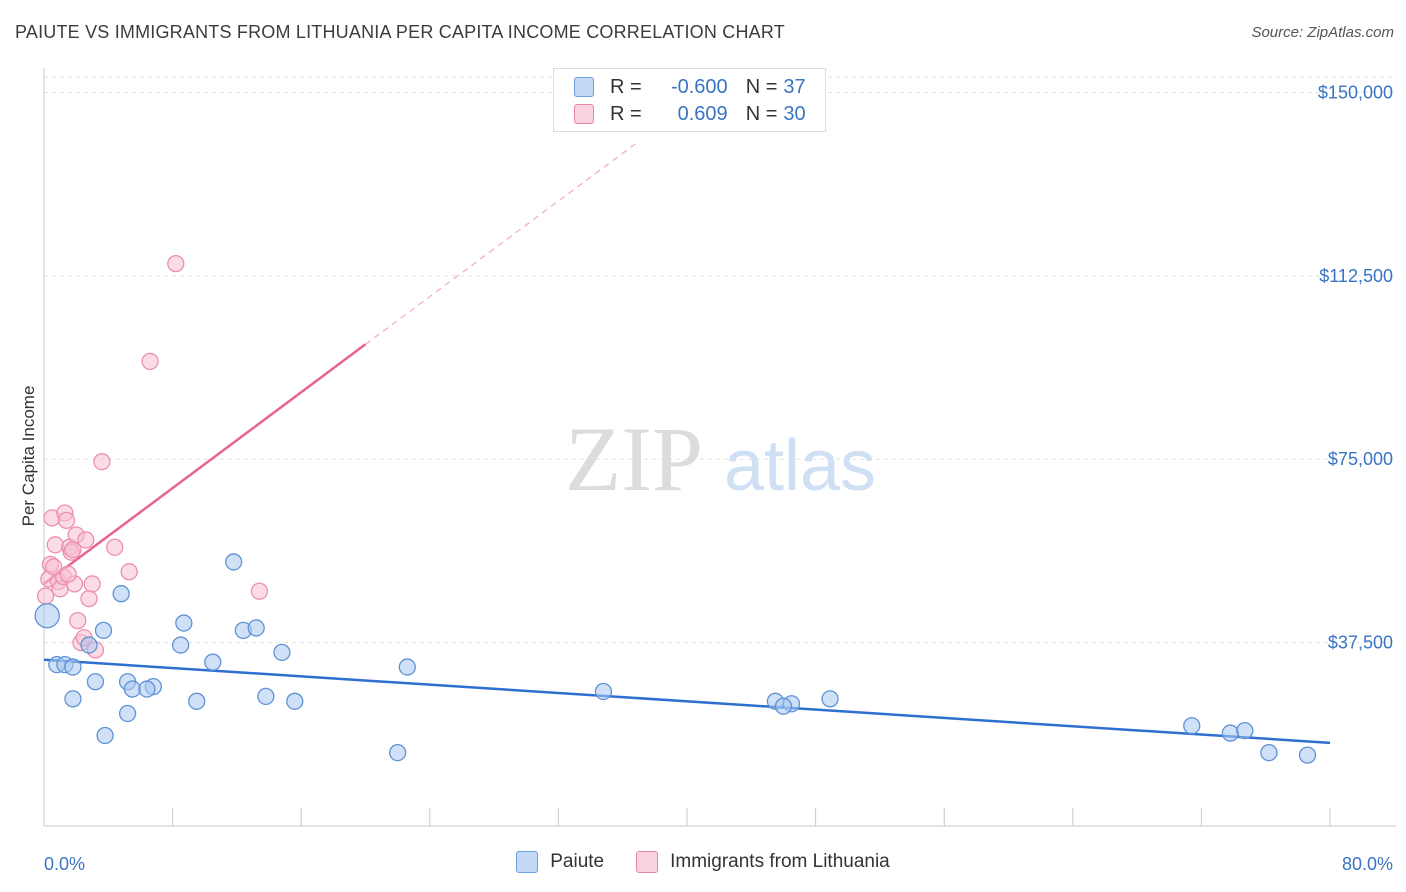  What do you see at coordinates (1356, 276) in the screenshot?
I see `y-tick-label: $112,500` at bounding box center [1356, 276].